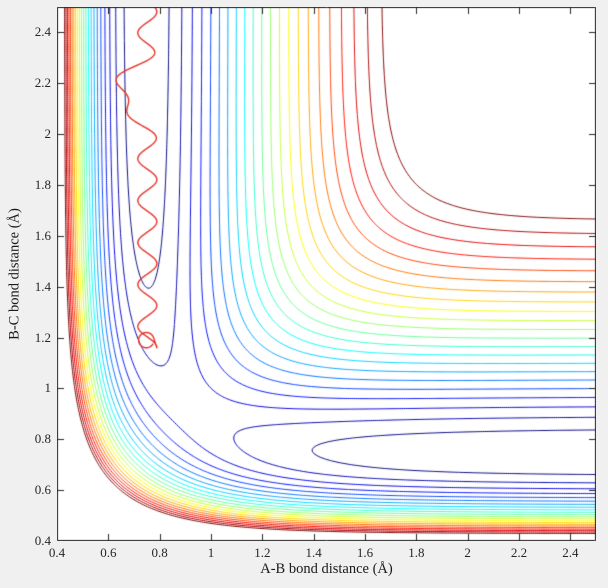 The height and width of the screenshot is (588, 608). What do you see at coordinates (42, 439) in the screenshot?
I see `y-tick-label: 0.8` at bounding box center [42, 439].